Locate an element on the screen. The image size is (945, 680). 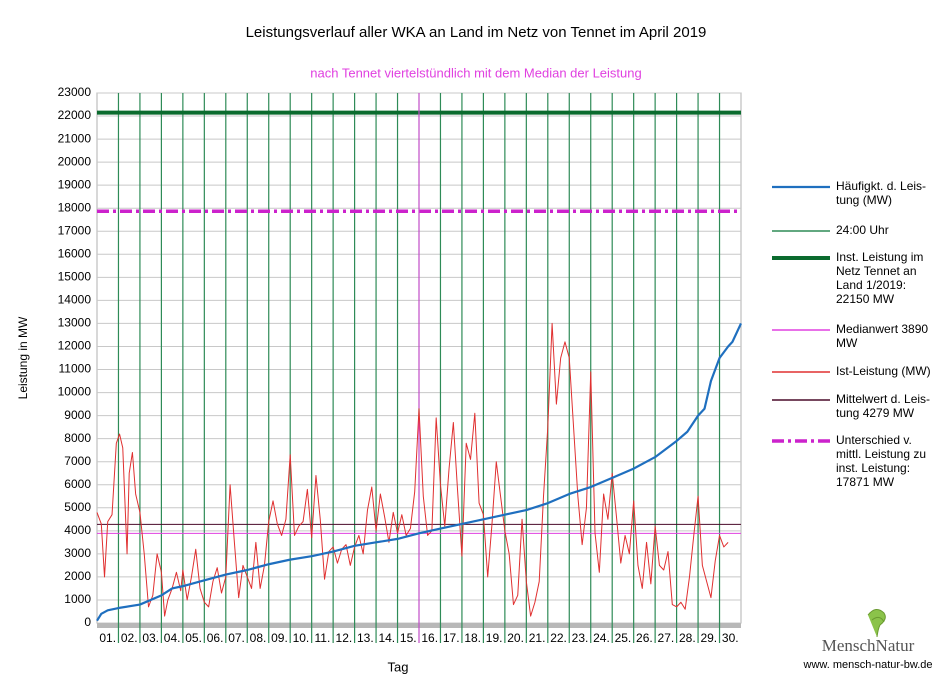
x-tick-label: 21. is located at coordinates (537, 638).